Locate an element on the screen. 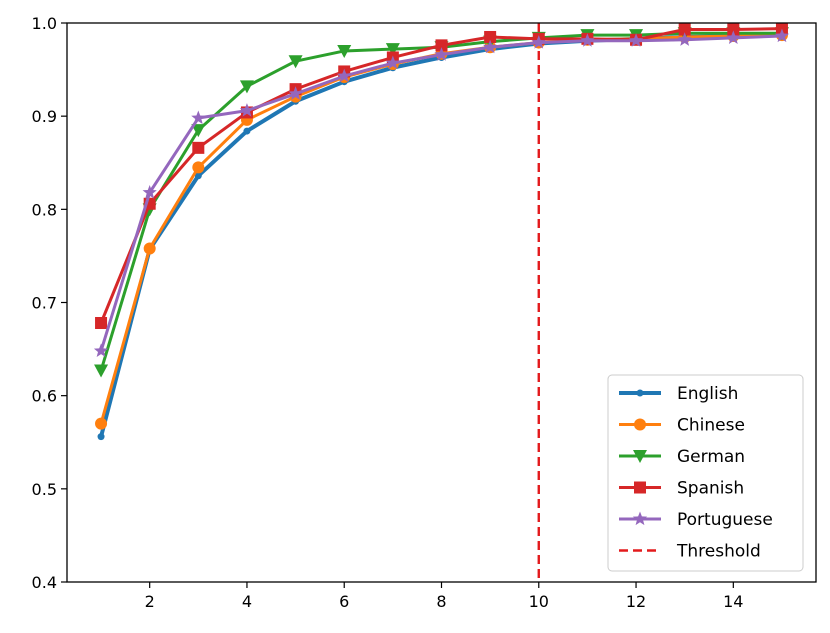 This screenshot has height=633, width=830. legend-label: German is located at coordinates (711, 457).